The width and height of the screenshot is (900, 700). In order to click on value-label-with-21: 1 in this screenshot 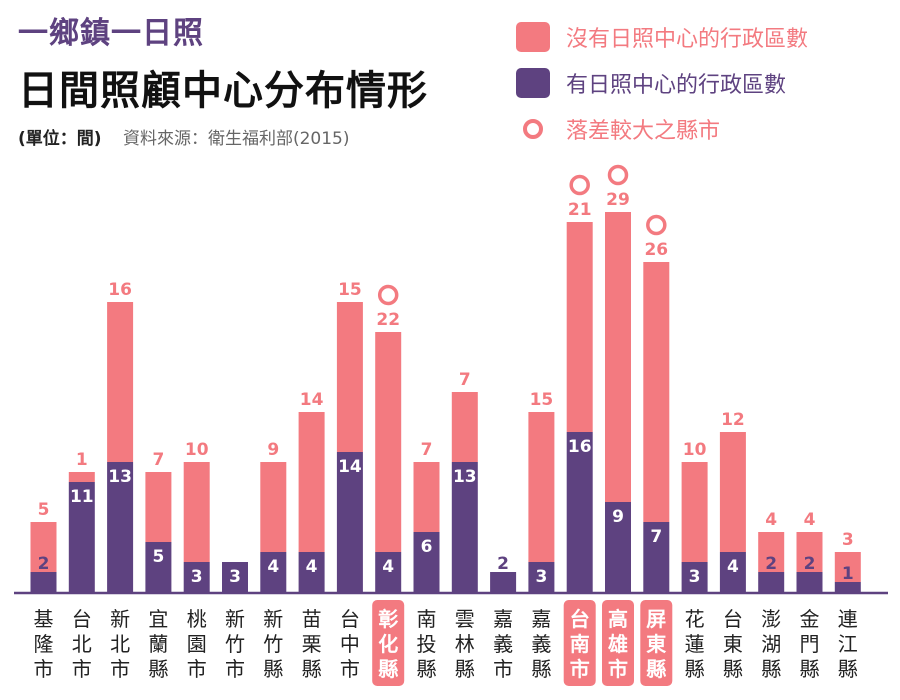, I will do `click(848, 574)`.